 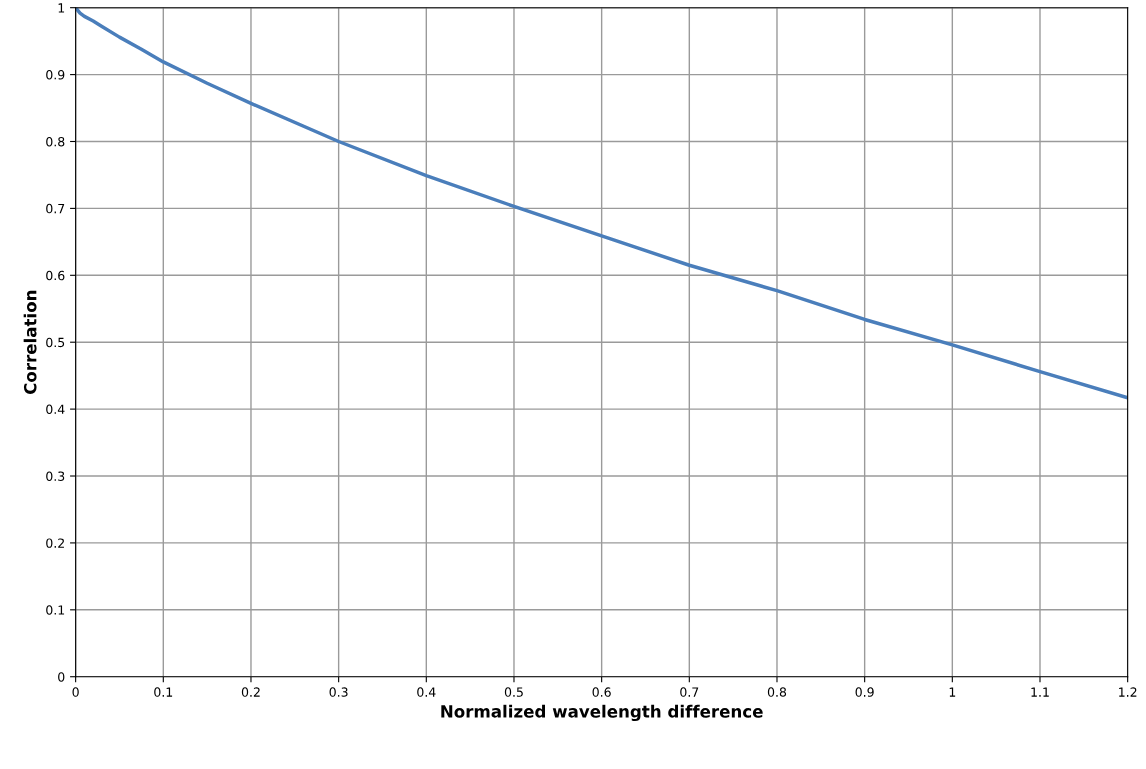 What do you see at coordinates (55, 610) in the screenshot?
I see `y-tick-label: 0.1` at bounding box center [55, 610].